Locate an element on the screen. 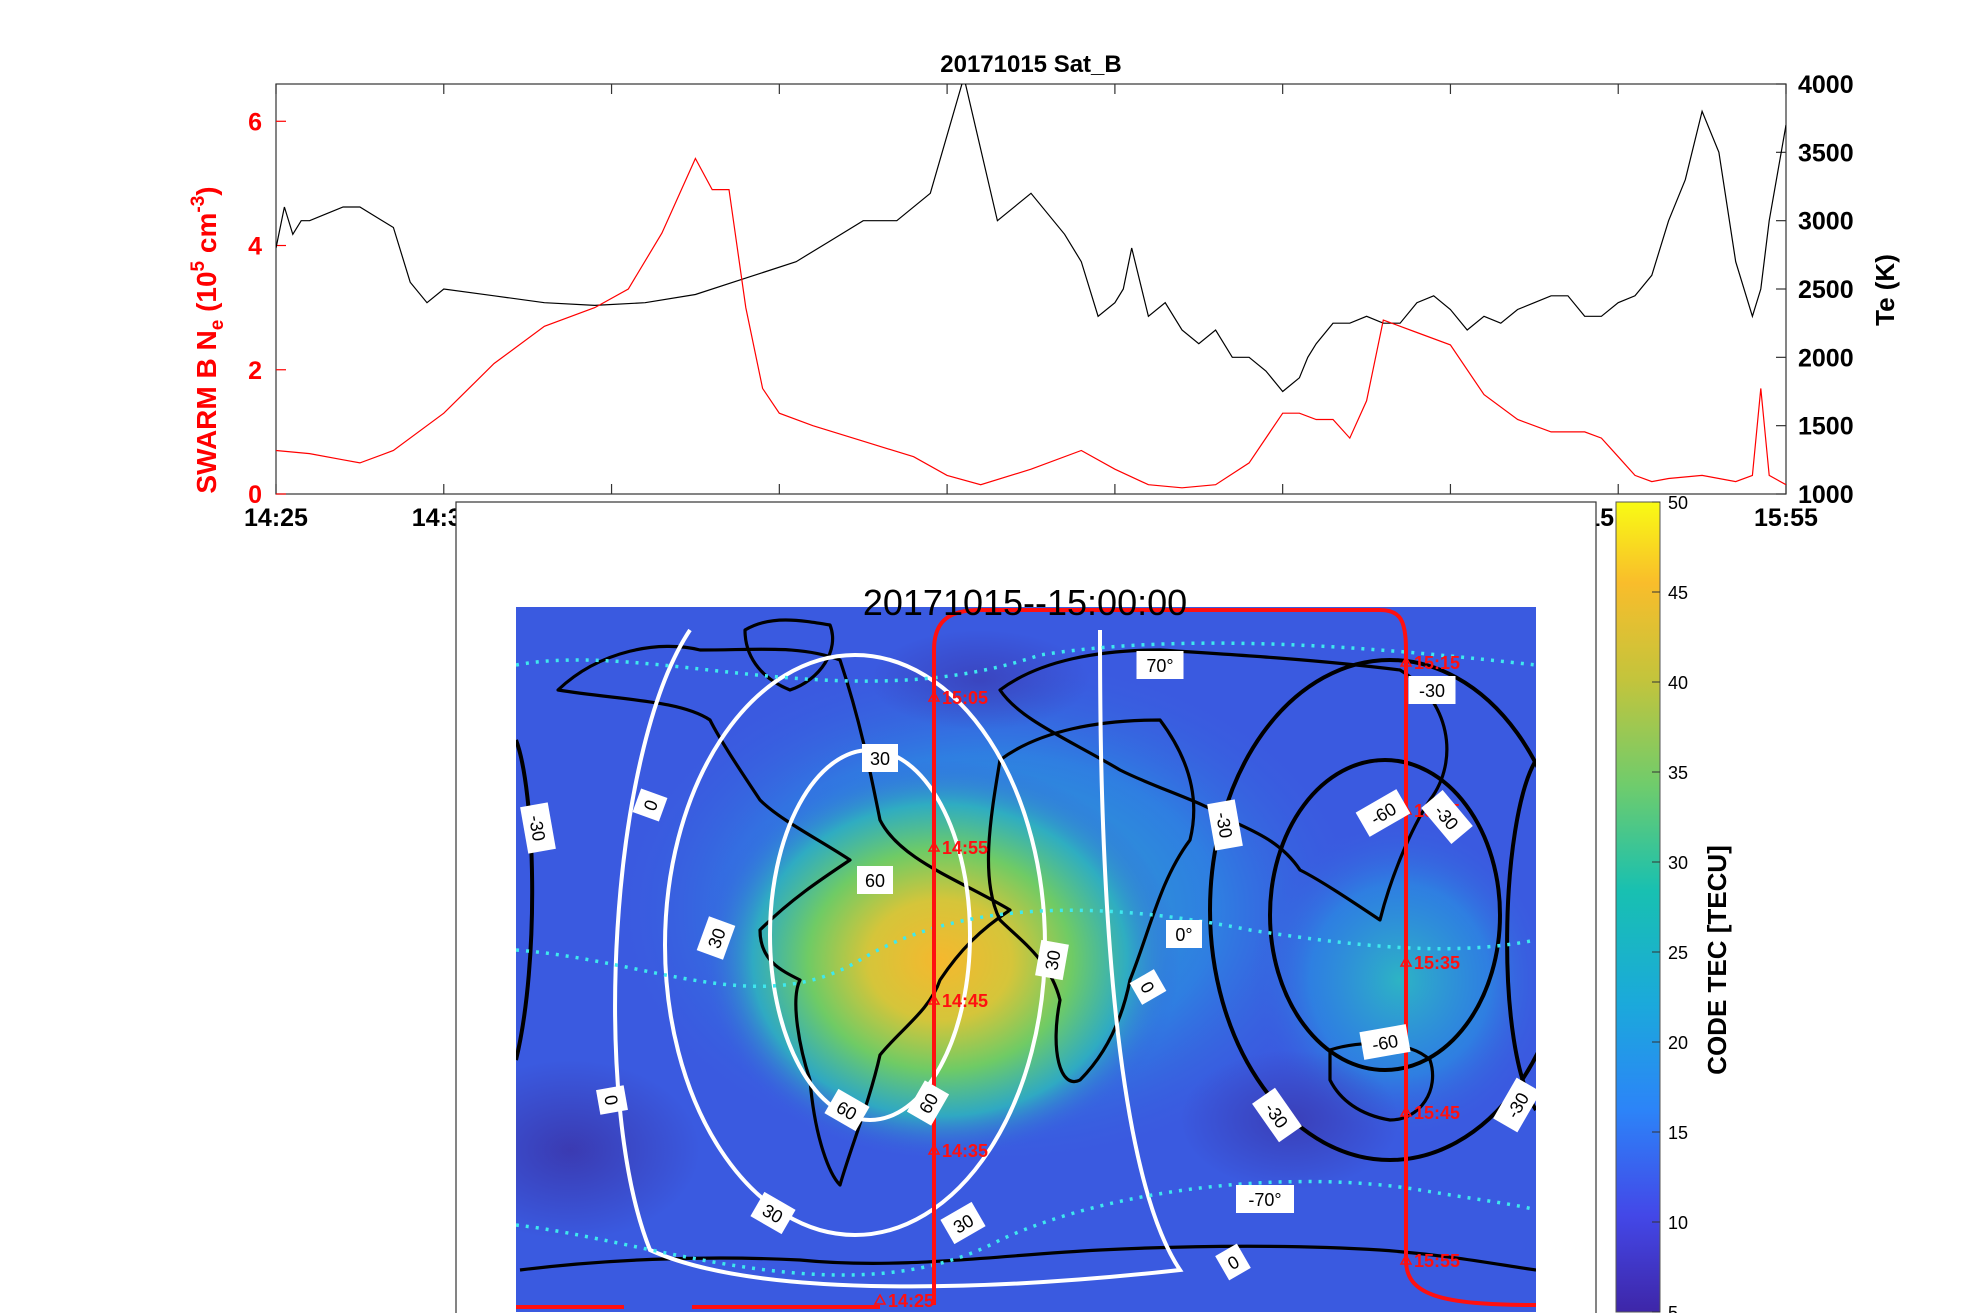  contour-label-text: -30 is located at coordinates (537, 828).